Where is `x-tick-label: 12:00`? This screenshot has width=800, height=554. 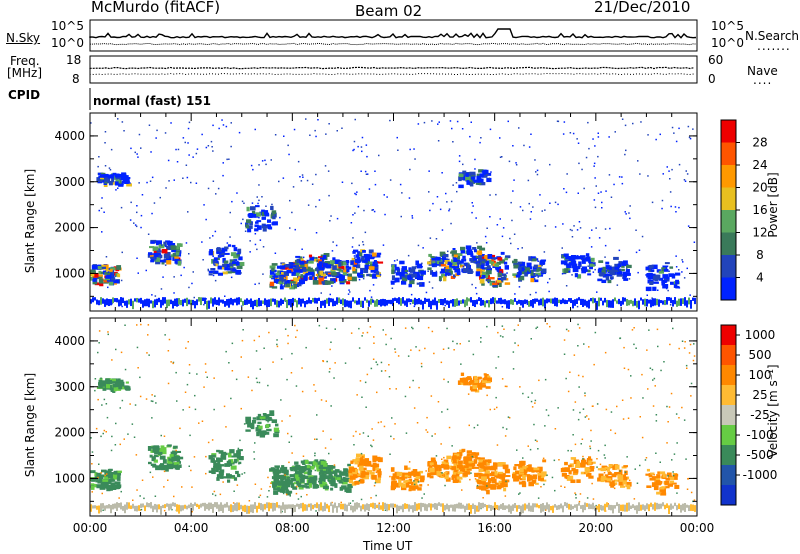
x-tick-label: 12:00 is located at coordinates (393, 528).